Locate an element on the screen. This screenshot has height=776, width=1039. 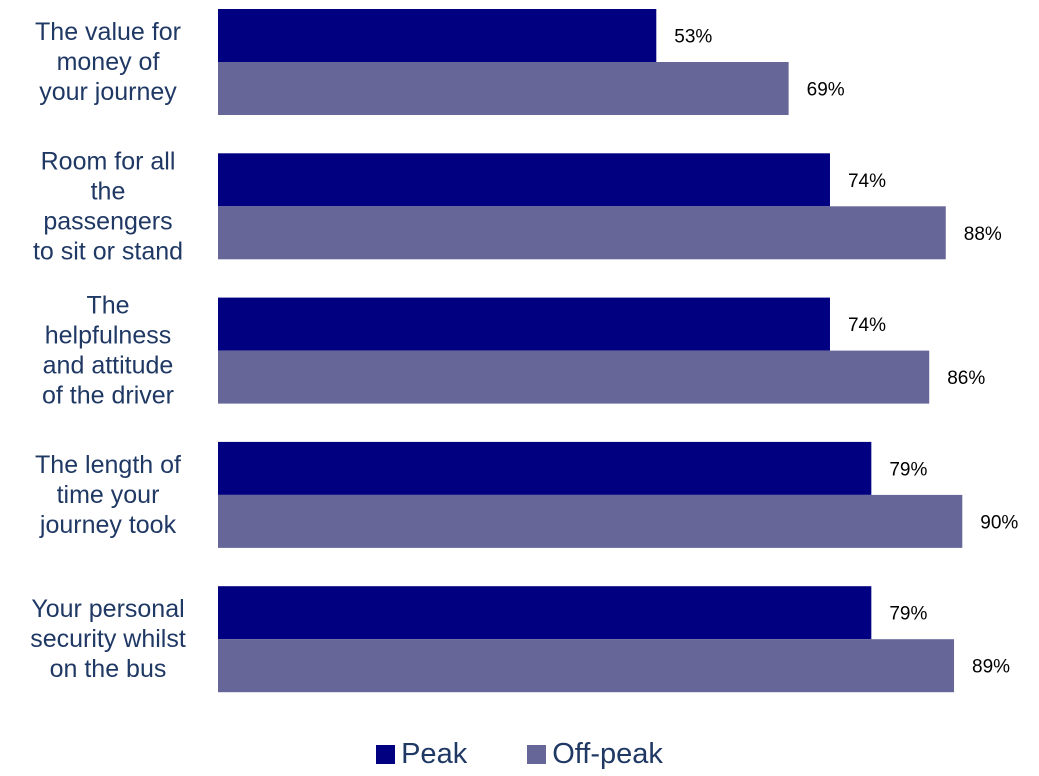
legend: Peak Off-peak is located at coordinates (519, 754).